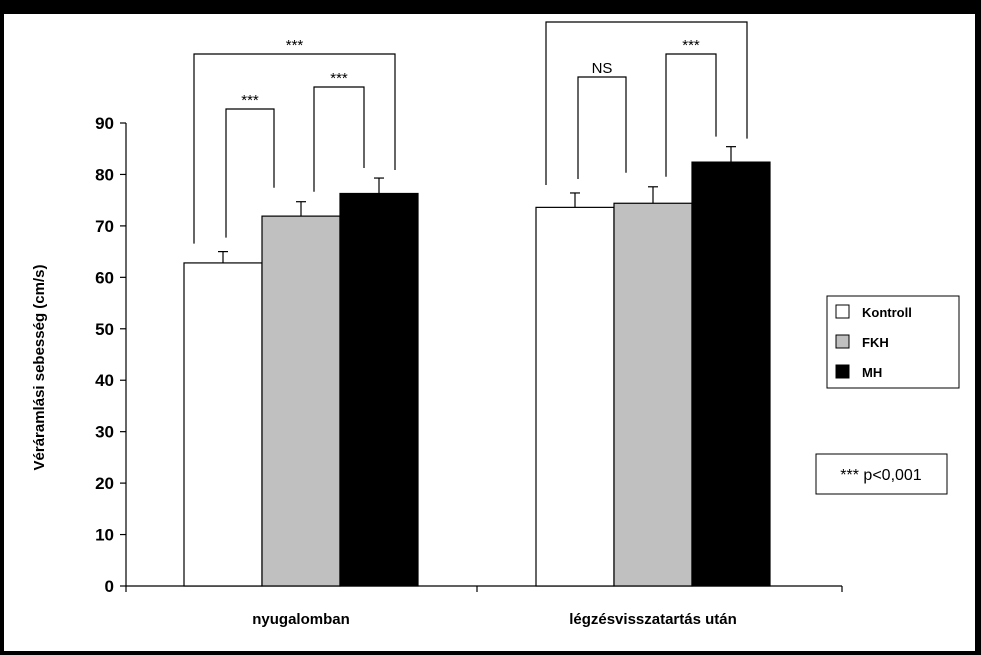 Image resolution: width=981 pixels, height=655 pixels. What do you see at coordinates (104, 329) in the screenshot?
I see `y-tick-label: 50` at bounding box center [104, 329].